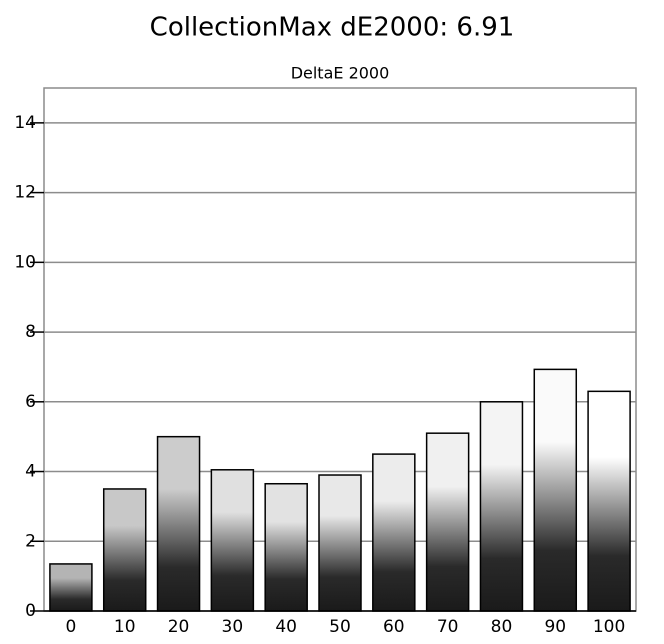  What do you see at coordinates (179, 627) in the screenshot?
I see `x-tick-label: 20` at bounding box center [179, 627].